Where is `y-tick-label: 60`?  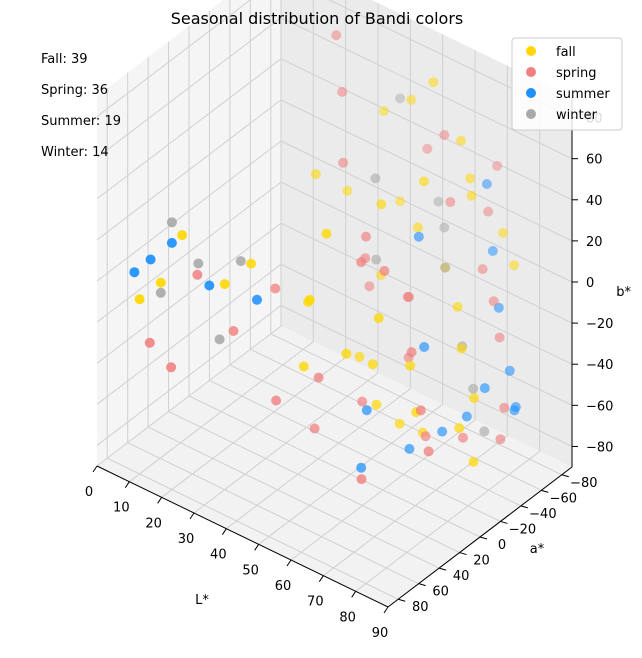 y-tick-label: 60 is located at coordinates (440, 592).